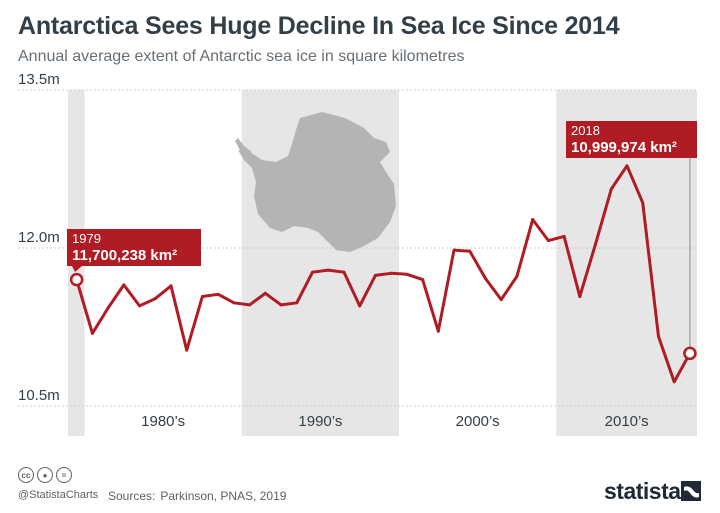 The image size is (720, 513). I want to click on callout-pointer, so click(77, 269).